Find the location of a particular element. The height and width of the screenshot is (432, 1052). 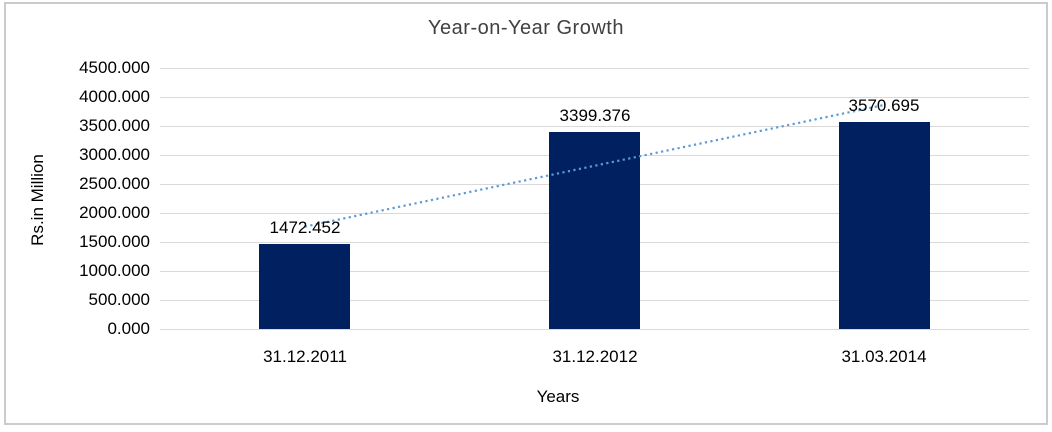

chart-title: Year-on-Year Growth is located at coordinates (526, 28).